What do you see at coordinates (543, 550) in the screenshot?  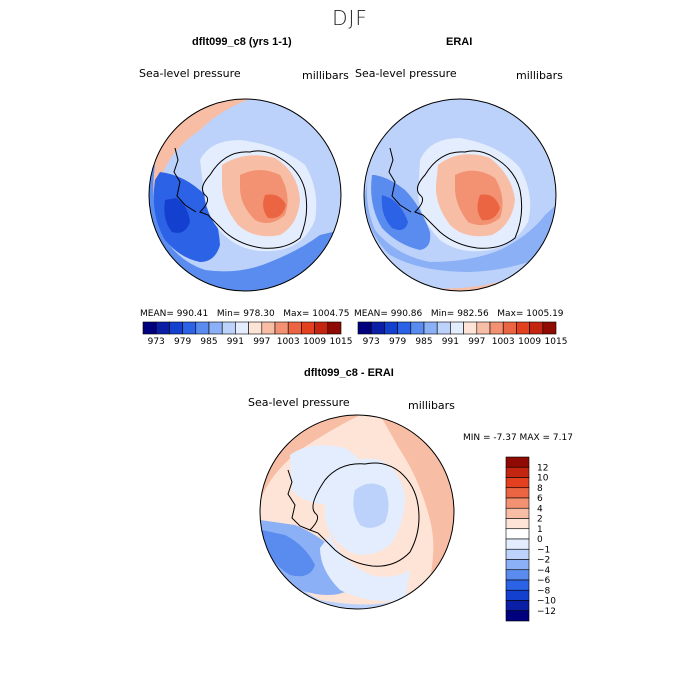 I see `panel-3-colorbar-label: −1` at bounding box center [543, 550].